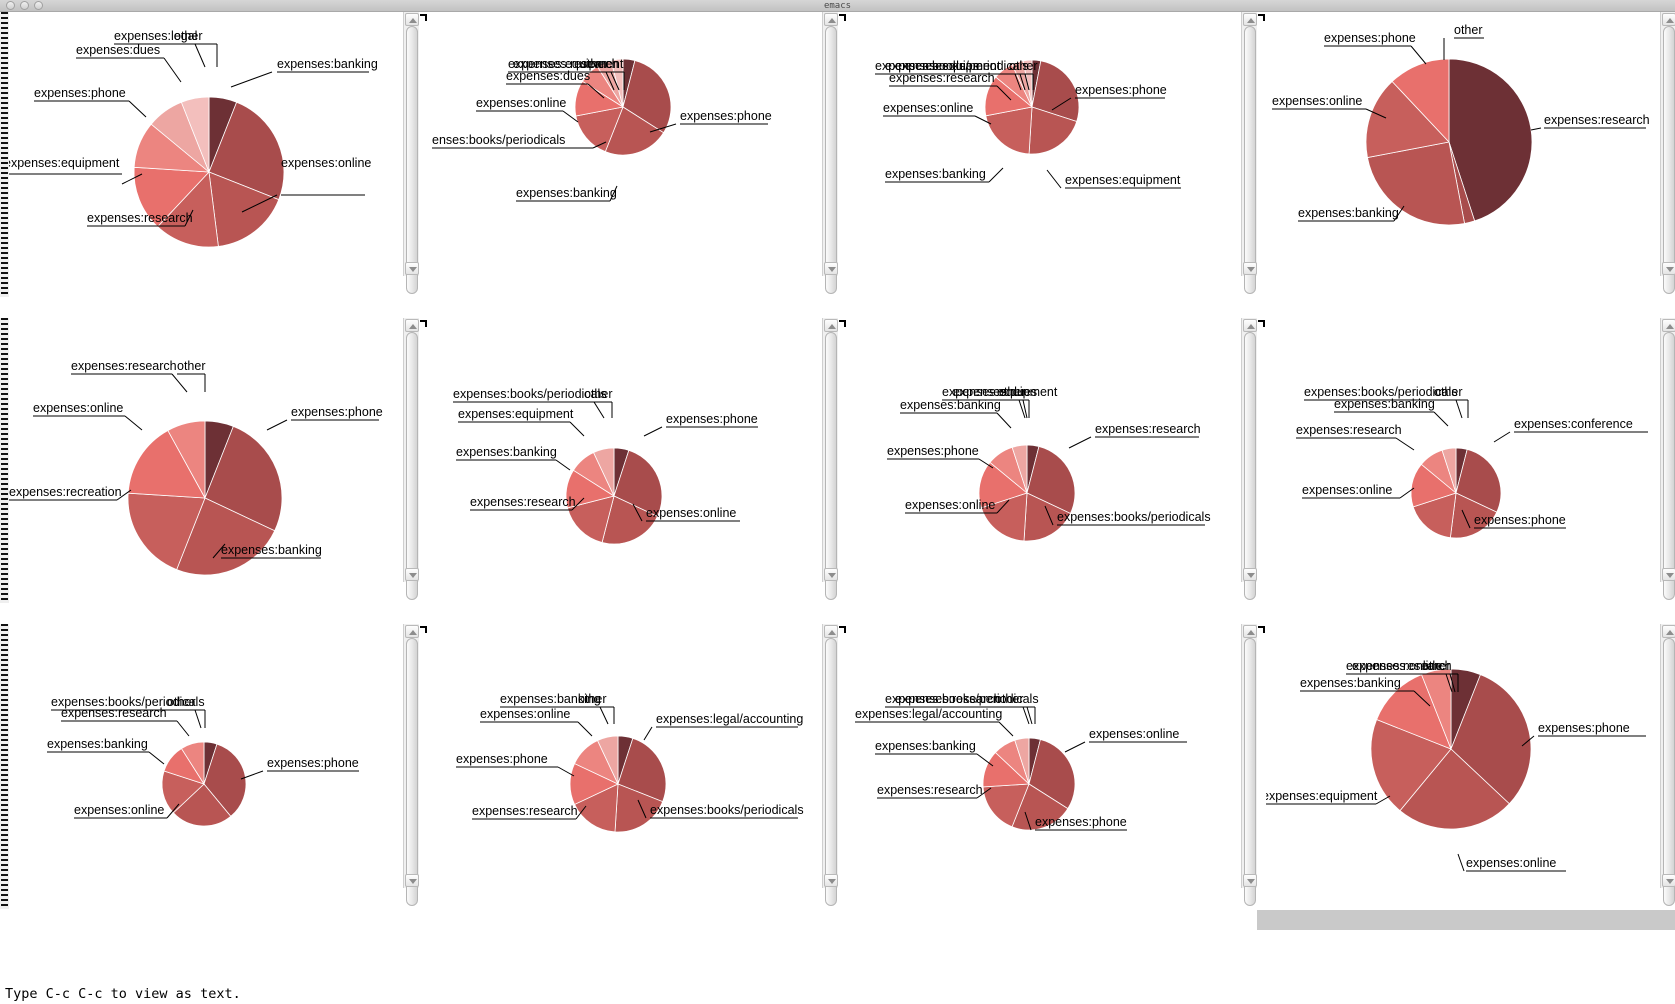 Image resolution: width=1675 pixels, height=1004 pixels. Describe the element at coordinates (1011, 392) in the screenshot. I see `pie-label-text: other` at that location.